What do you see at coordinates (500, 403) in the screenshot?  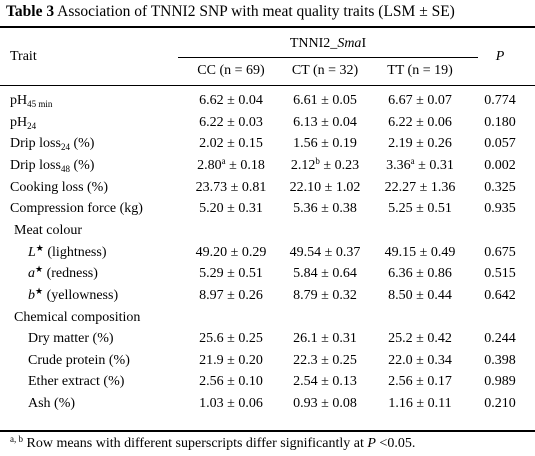 I see `p-value-cell: 0.210` at bounding box center [500, 403].